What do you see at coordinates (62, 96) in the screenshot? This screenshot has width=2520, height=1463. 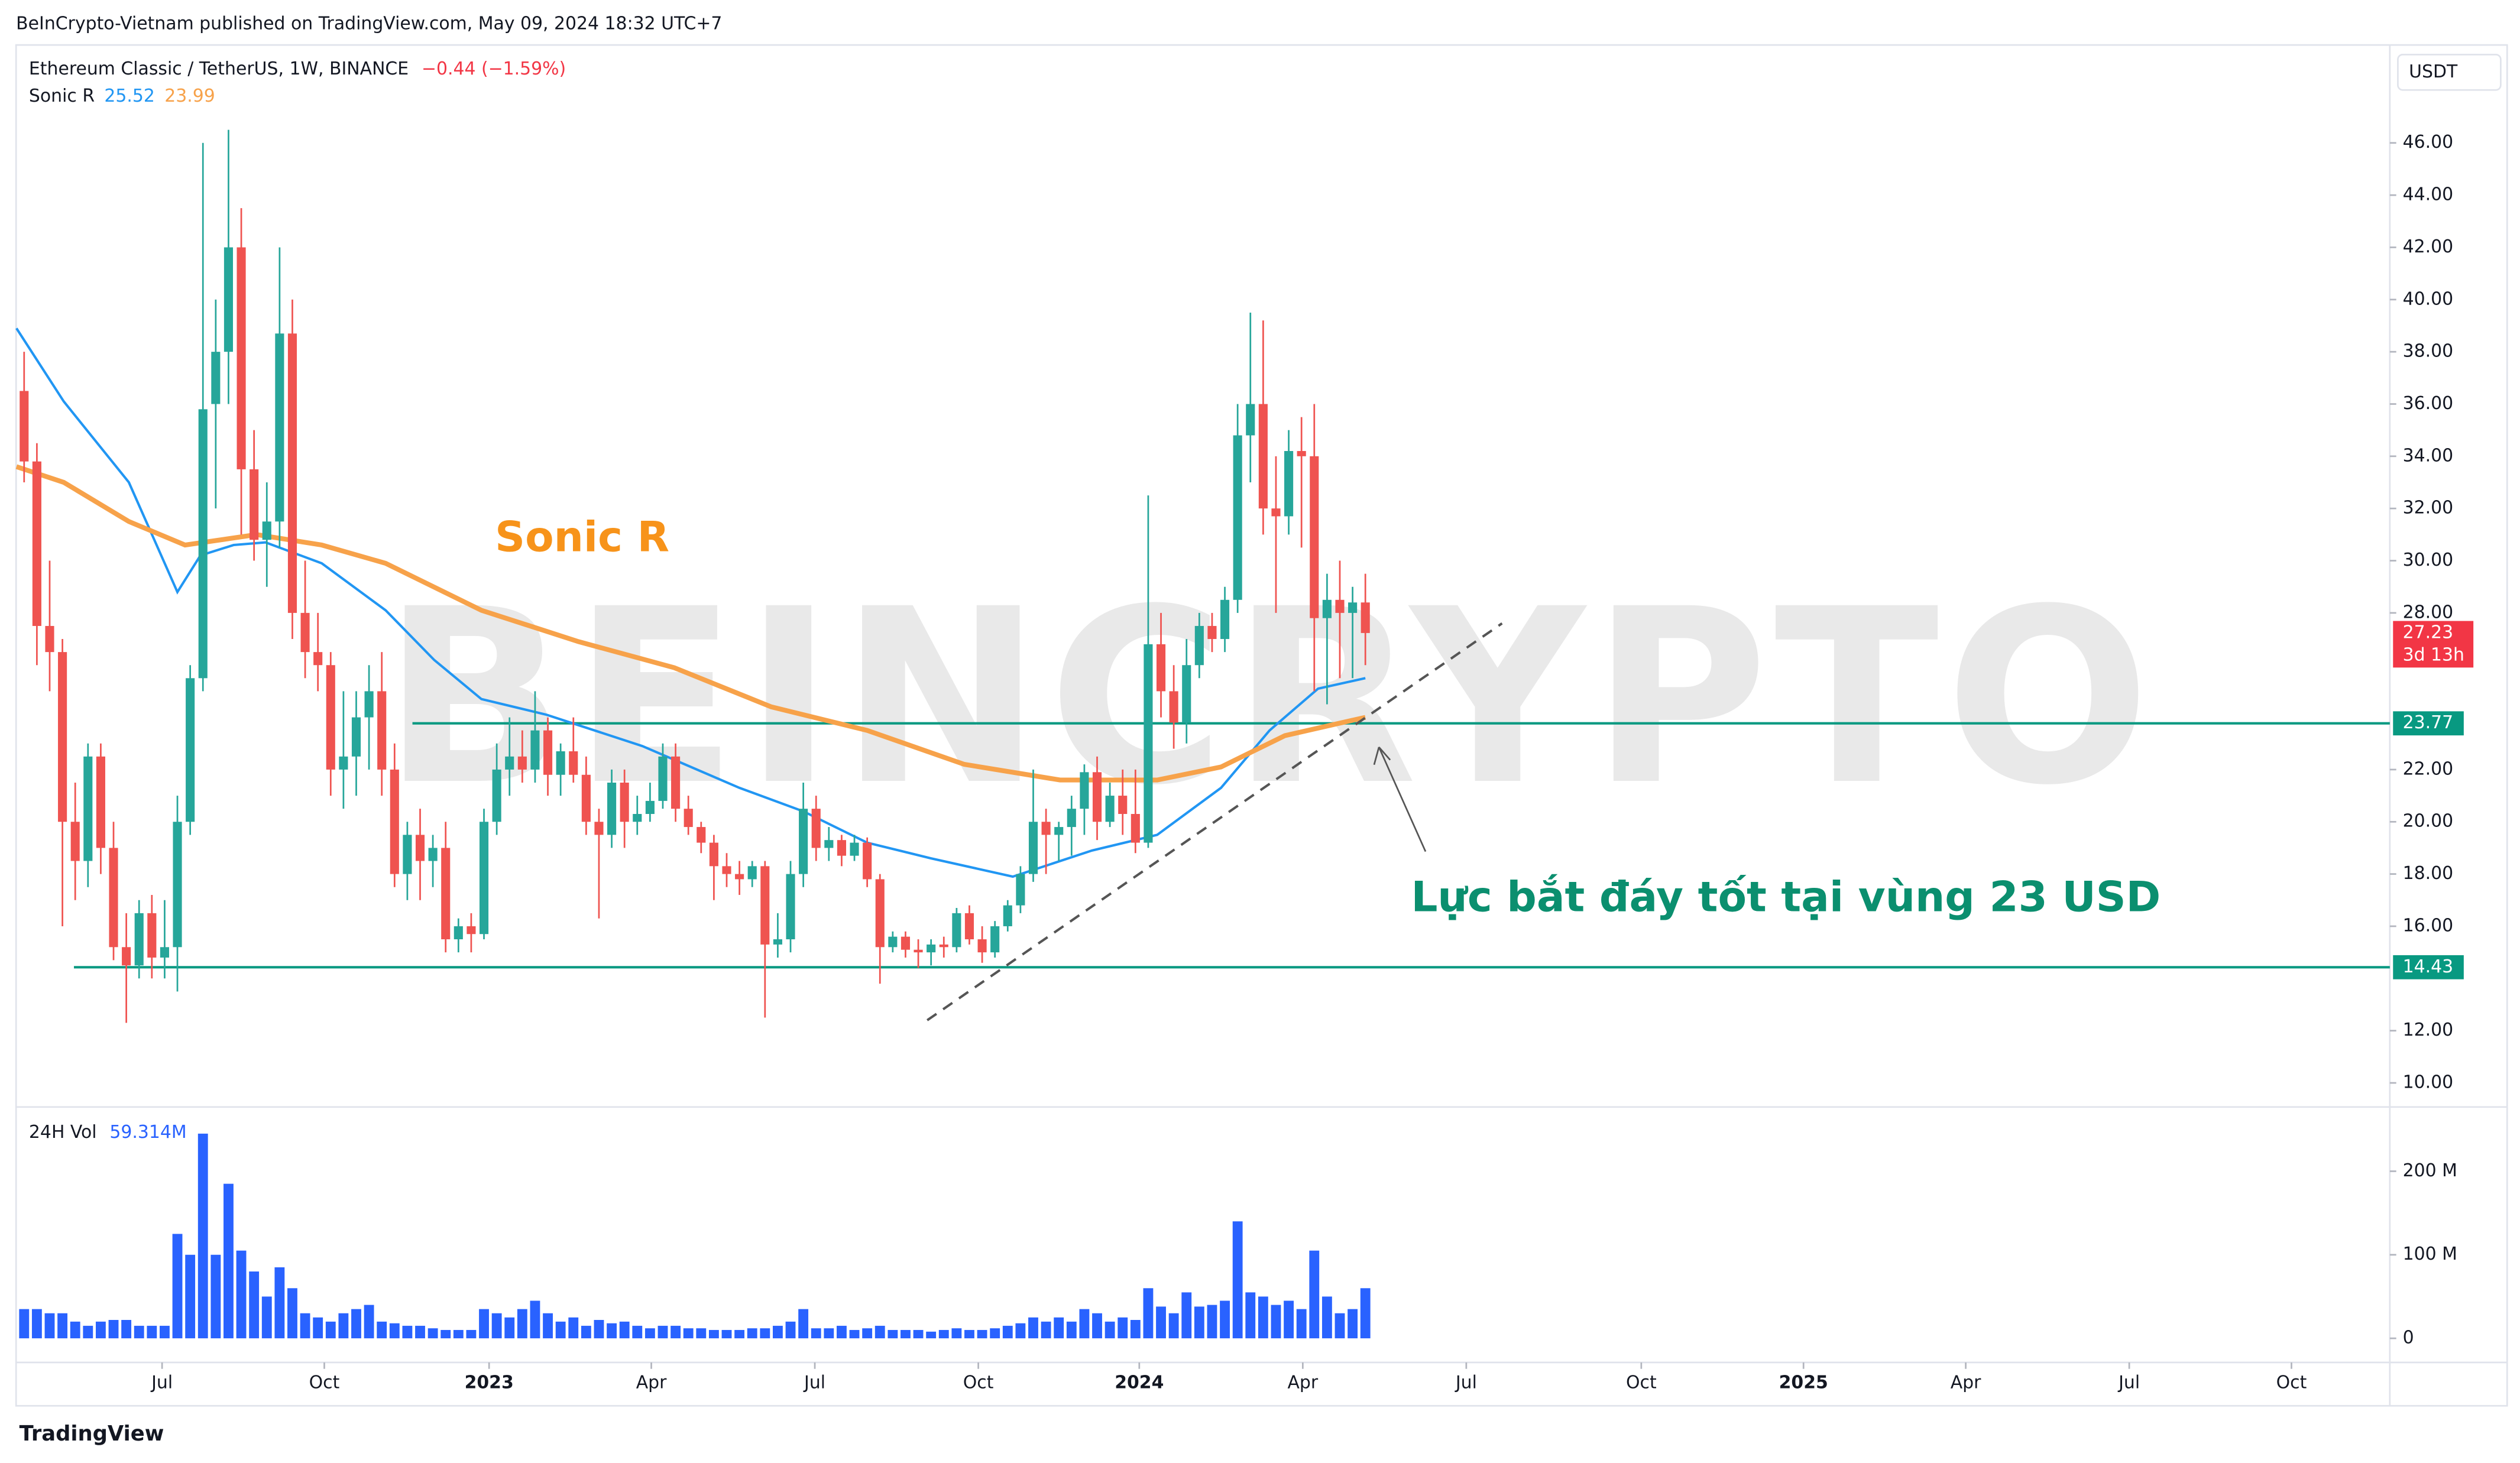 I see `indicator-name: Sonic R` at bounding box center [62, 96].